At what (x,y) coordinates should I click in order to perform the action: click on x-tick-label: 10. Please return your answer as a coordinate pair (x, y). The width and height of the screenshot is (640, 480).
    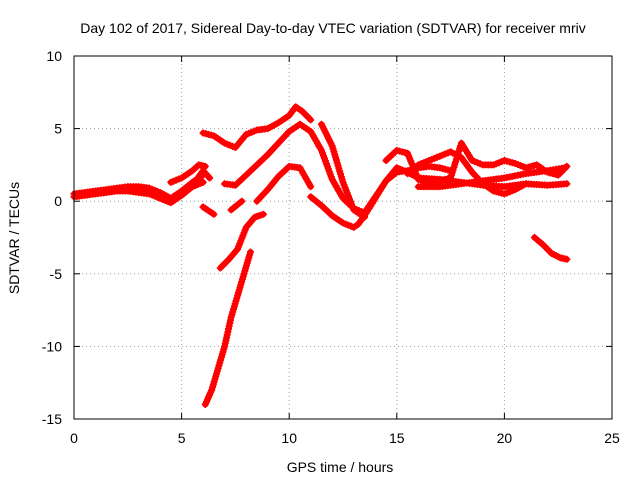
    Looking at the image, I should click on (289, 438).